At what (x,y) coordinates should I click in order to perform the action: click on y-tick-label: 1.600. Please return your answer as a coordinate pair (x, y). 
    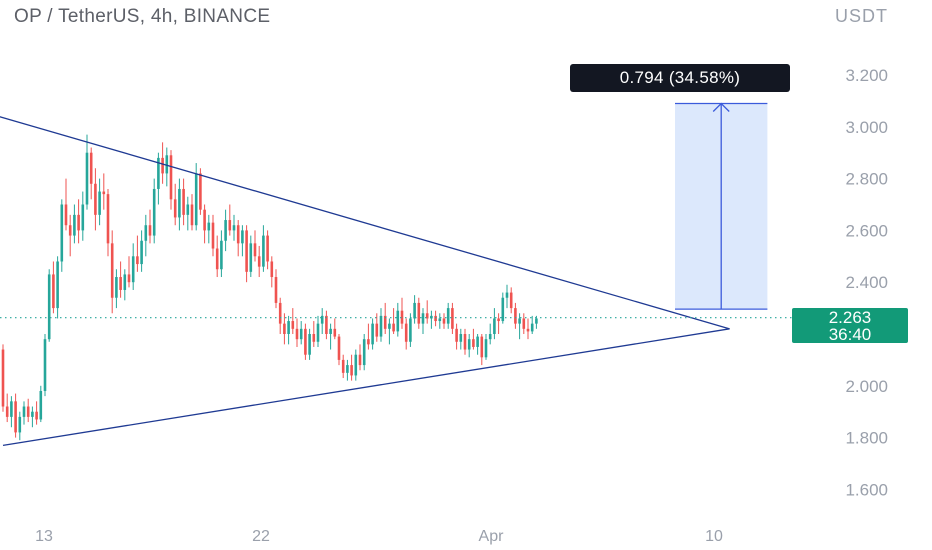
    Looking at the image, I should click on (866, 489).